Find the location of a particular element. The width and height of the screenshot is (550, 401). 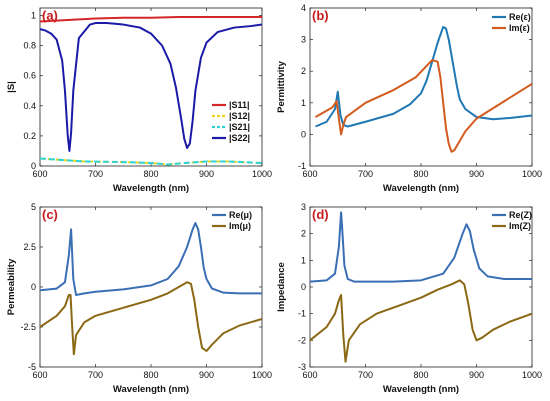

legend-entry: Re(Z) is located at coordinates (520, 215).